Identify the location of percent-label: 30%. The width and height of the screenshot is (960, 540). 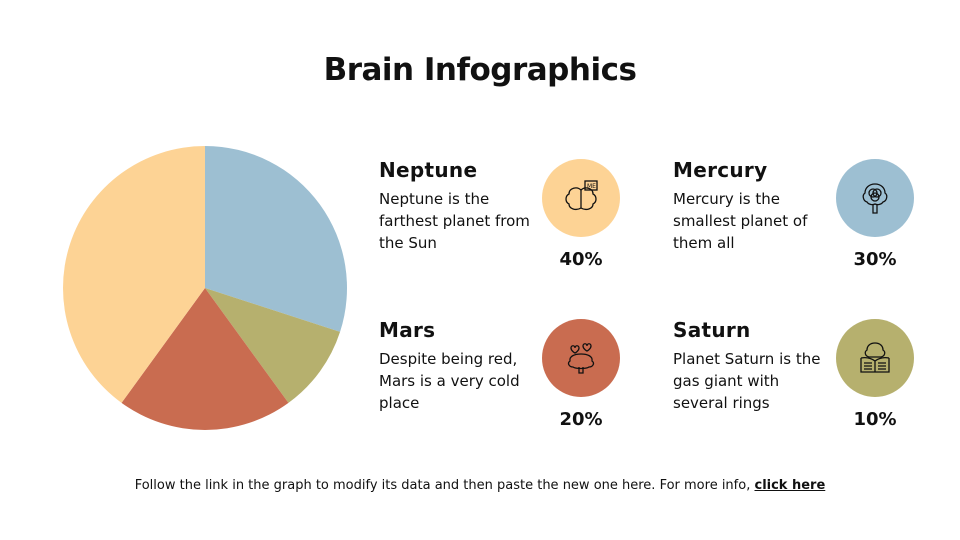
(875, 259).